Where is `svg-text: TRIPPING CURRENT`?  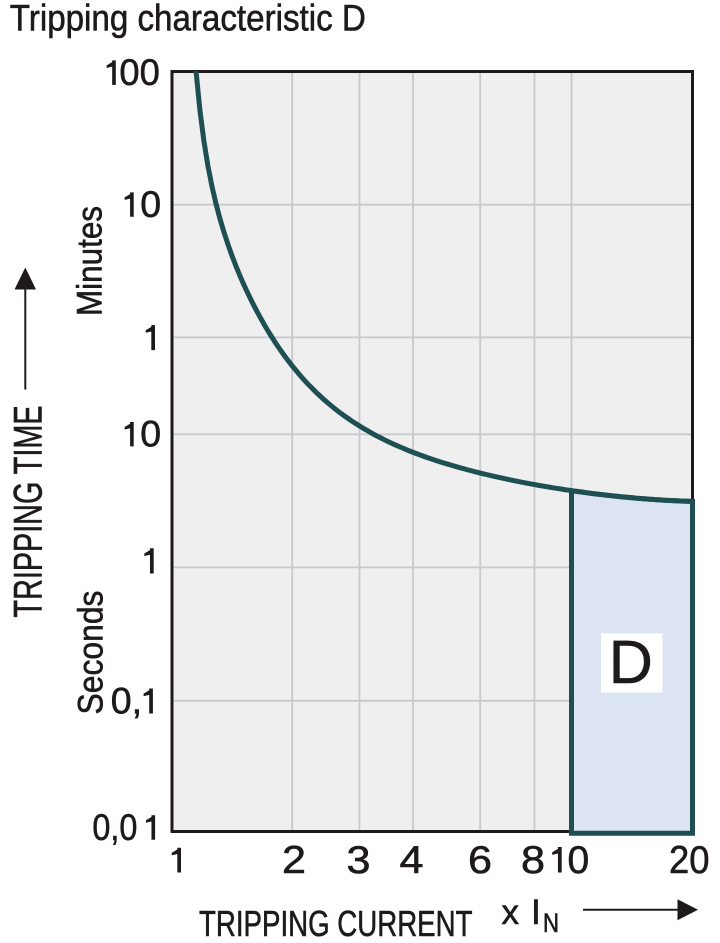 svg-text: TRIPPING CURRENT is located at coordinates (336, 923).